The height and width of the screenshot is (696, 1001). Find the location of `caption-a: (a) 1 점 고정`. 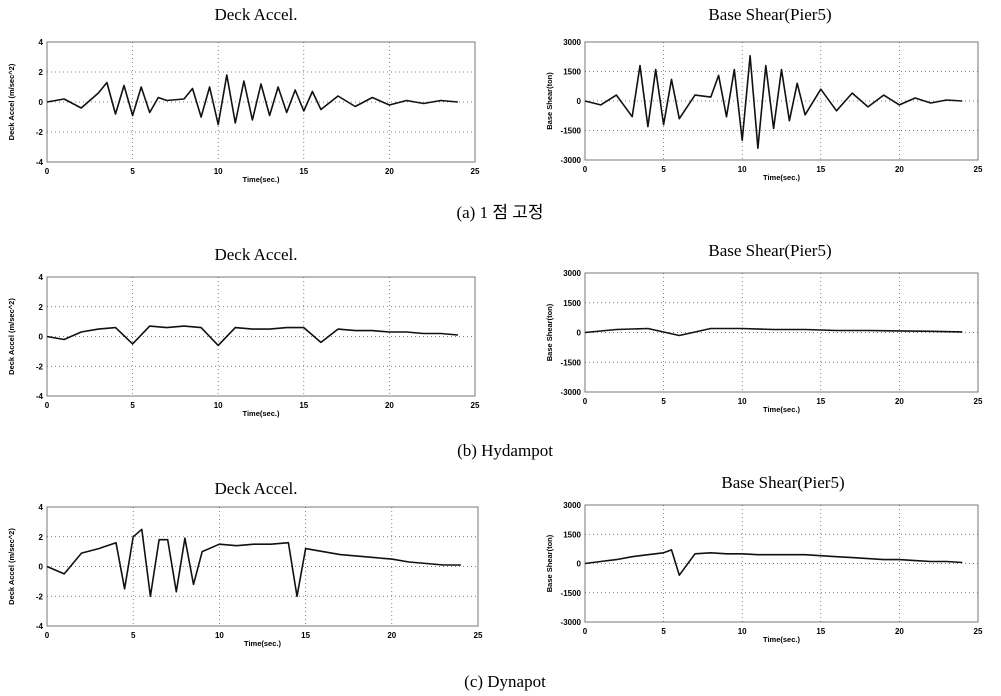

caption-a: (a) 1 점 고정 is located at coordinates (499, 212).